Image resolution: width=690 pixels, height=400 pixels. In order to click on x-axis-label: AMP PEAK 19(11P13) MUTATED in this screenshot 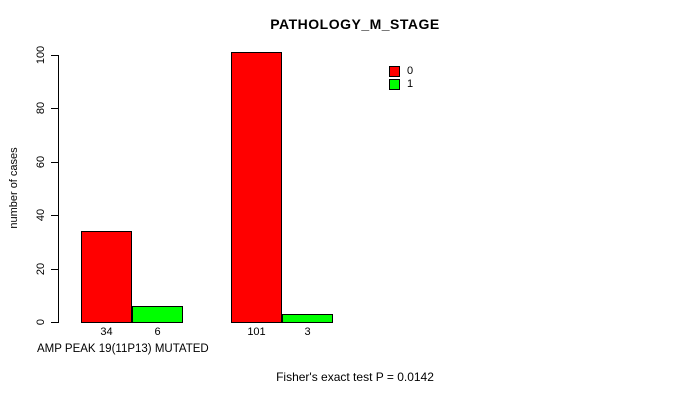, I will do `click(123, 349)`.